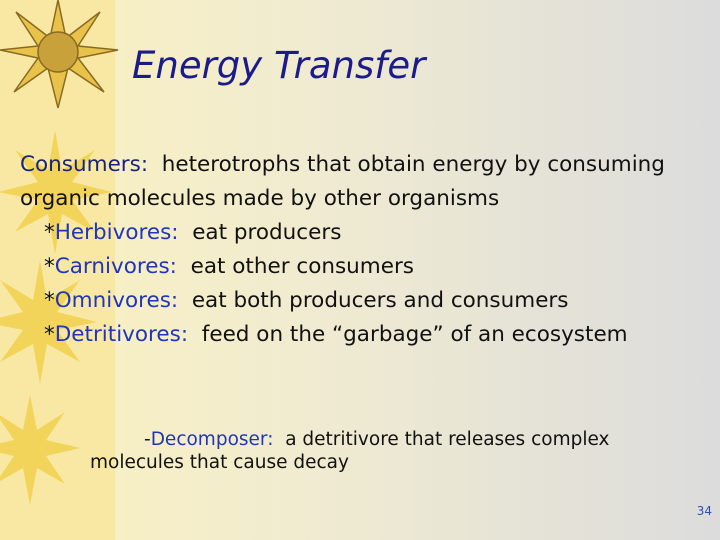 This screenshot has height=540, width=720. I want to click on type-text: eat other consumers, so click(302, 266).